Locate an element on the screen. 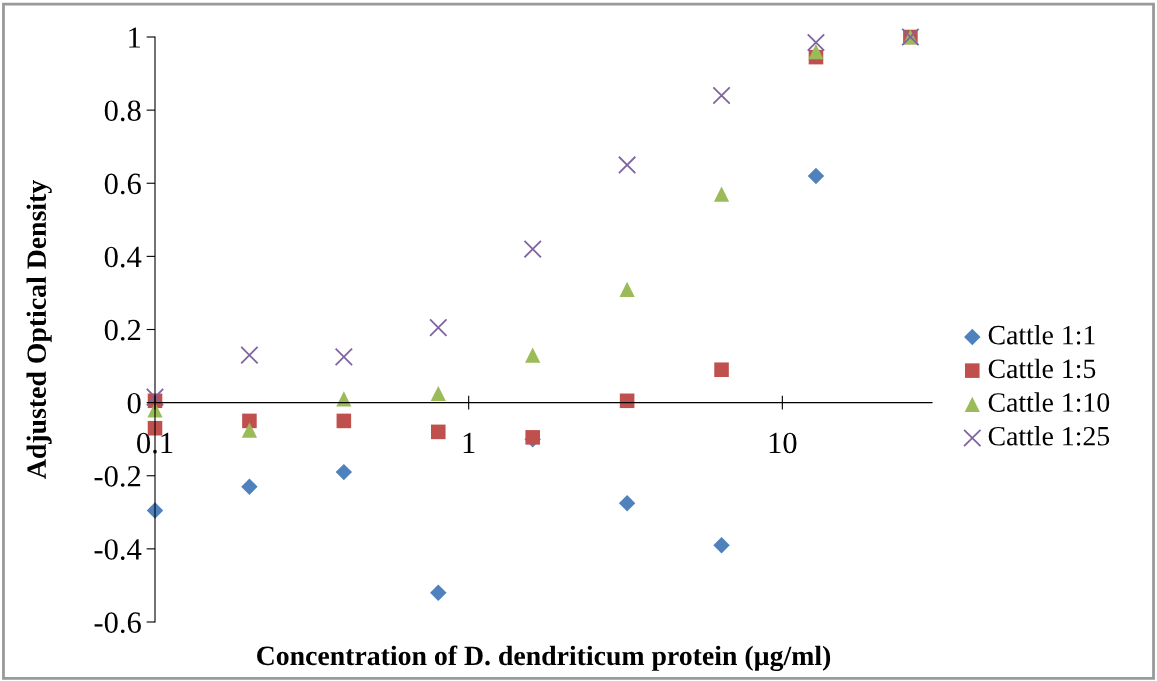 The width and height of the screenshot is (1157, 681). x-tick-label: 10 is located at coordinates (783, 443).